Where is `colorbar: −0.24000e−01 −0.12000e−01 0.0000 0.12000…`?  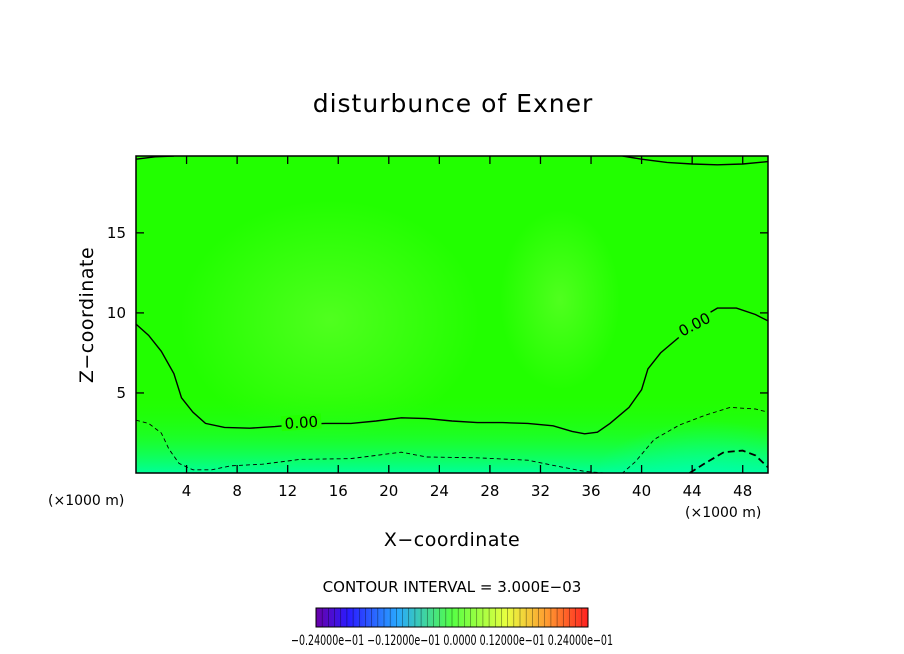
colorbar: −0.24000e−01 −0.12000e−01 0.0000 0.12000… is located at coordinates (452, 628).